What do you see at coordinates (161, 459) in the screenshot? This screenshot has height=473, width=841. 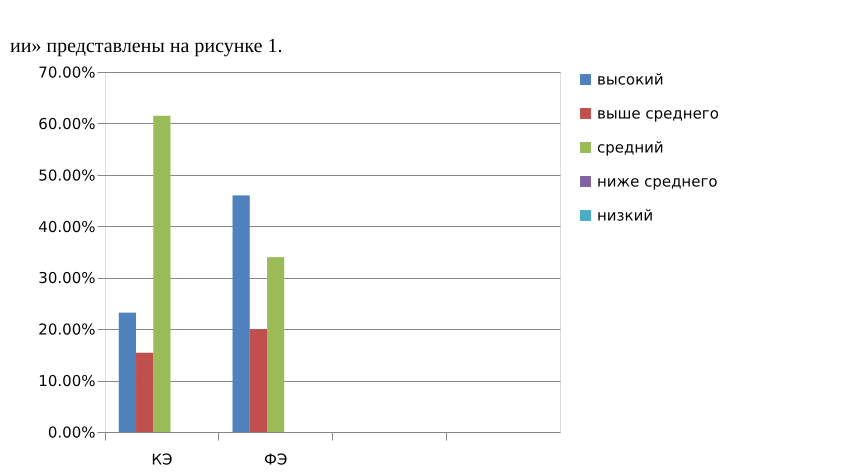 I see `x-tick-label: КЭ` at bounding box center [161, 459].